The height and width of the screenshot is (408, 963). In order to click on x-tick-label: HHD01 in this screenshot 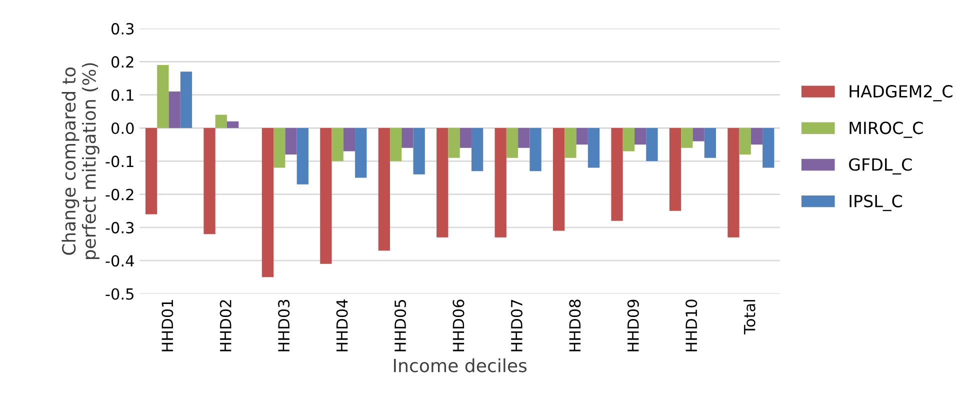, I will do `click(168, 326)`.